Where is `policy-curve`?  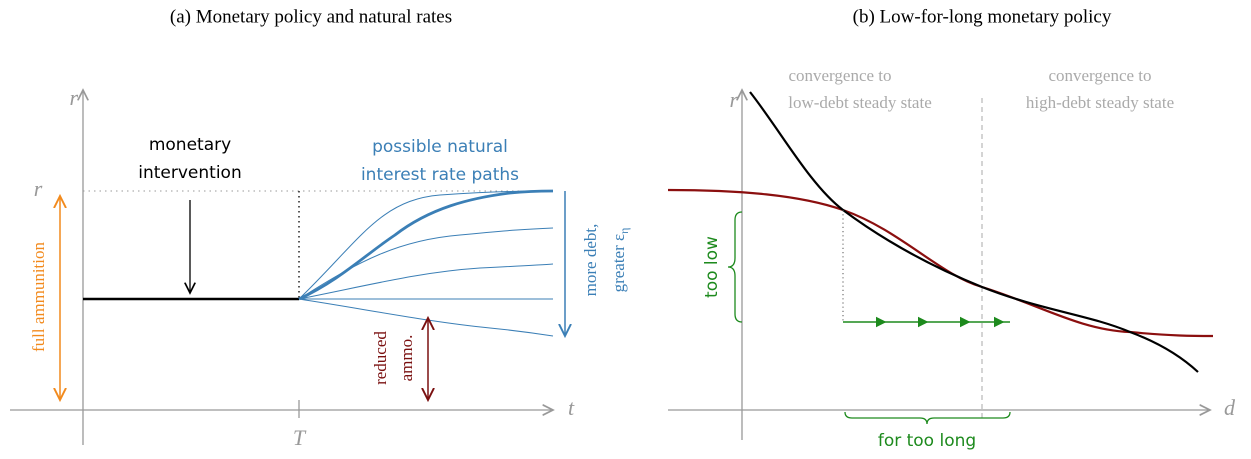
policy-curve is located at coordinates (940, 263).